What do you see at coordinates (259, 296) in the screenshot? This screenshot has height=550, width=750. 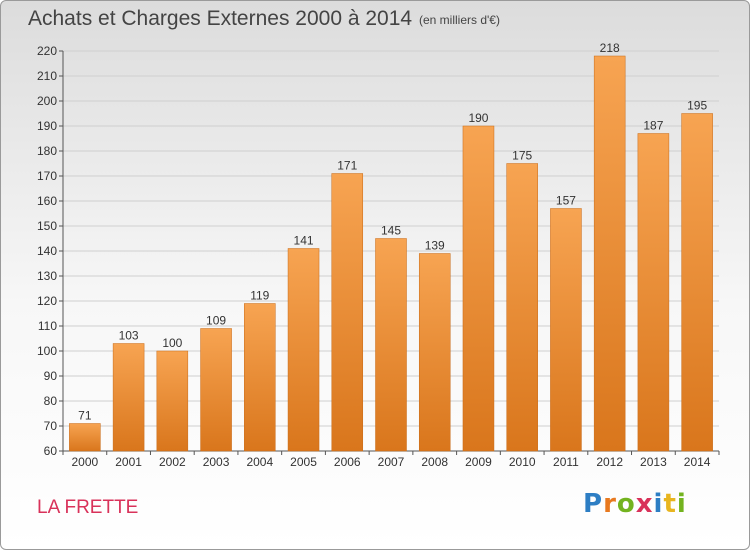 I see `bar-value-label: 119` at bounding box center [259, 296].